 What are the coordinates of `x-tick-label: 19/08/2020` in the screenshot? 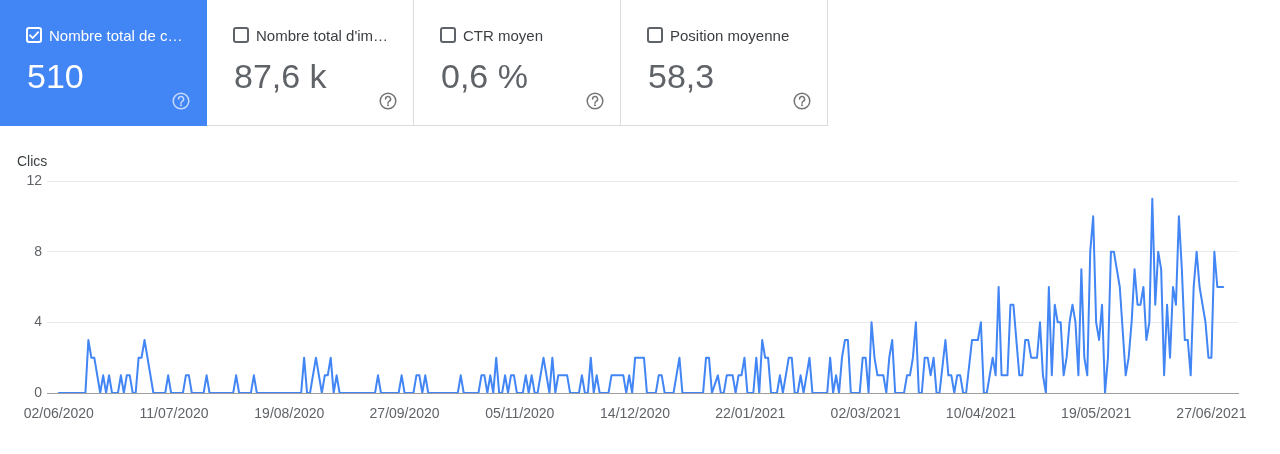 It's located at (289, 413).